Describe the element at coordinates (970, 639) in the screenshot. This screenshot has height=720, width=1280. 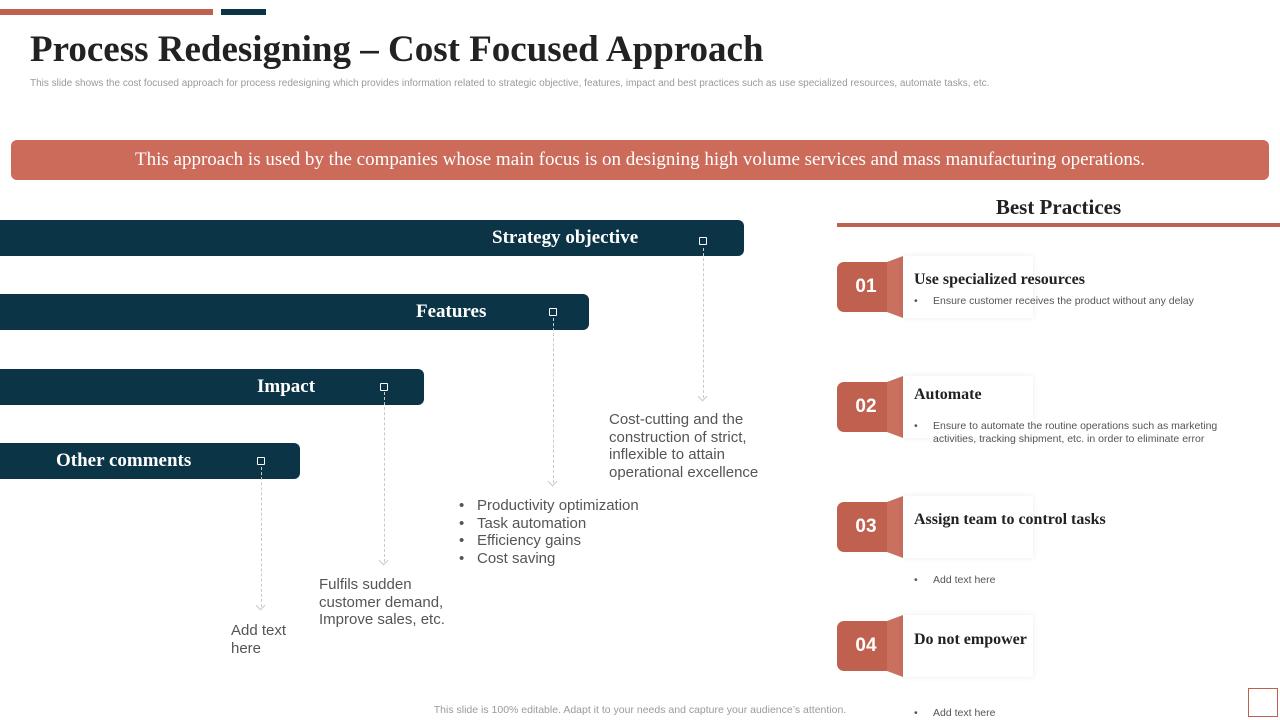
I see `practice-title: Do not empower` at that location.